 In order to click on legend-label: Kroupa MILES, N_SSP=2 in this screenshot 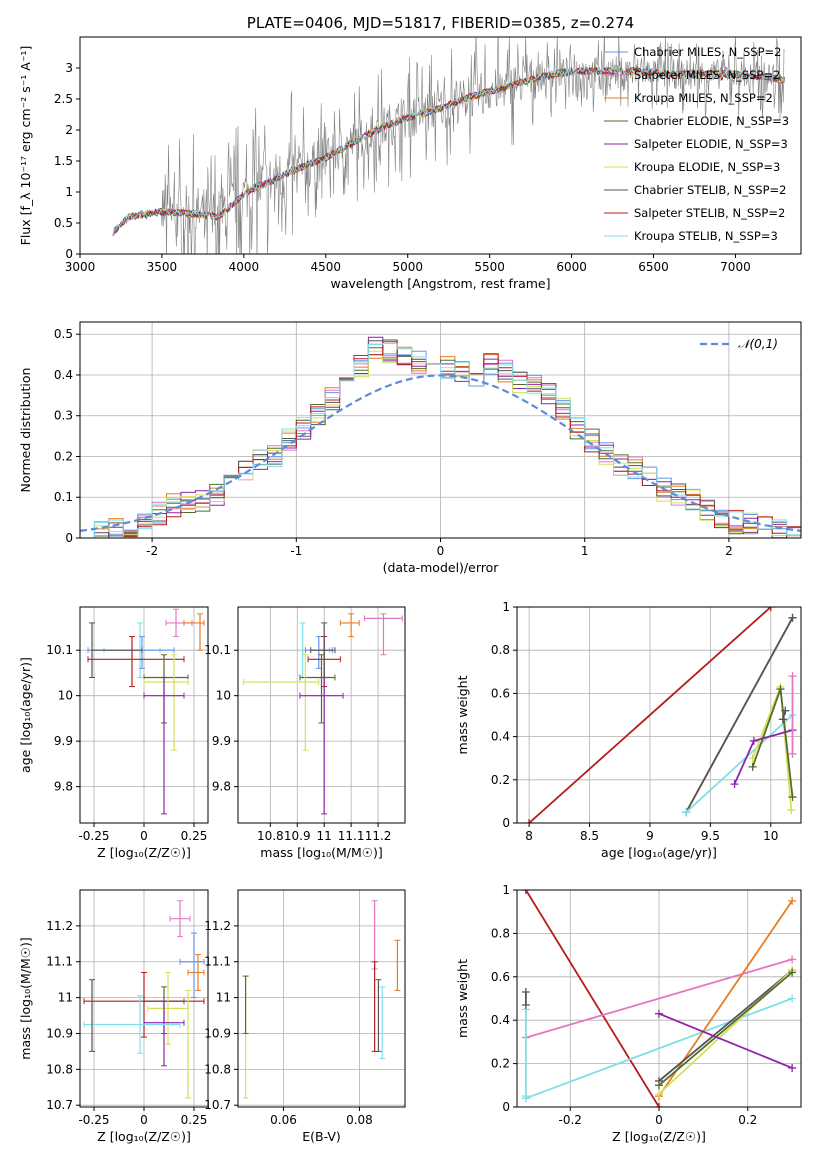, I will do `click(703, 98)`.